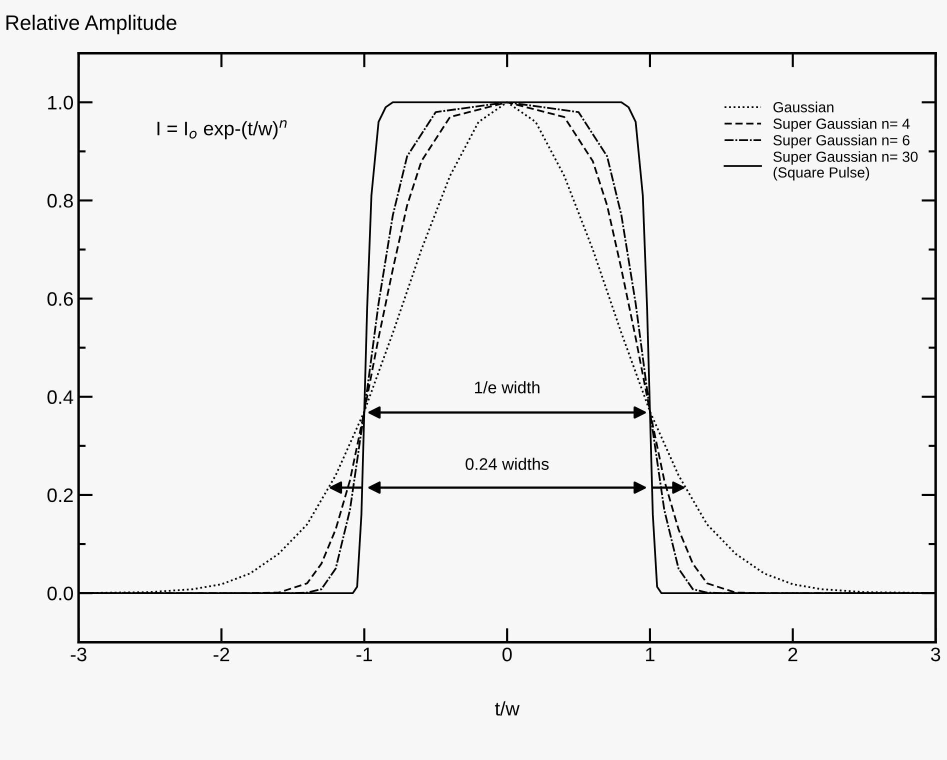  I want to click on annotation: 0.24 widths, so click(507, 464).